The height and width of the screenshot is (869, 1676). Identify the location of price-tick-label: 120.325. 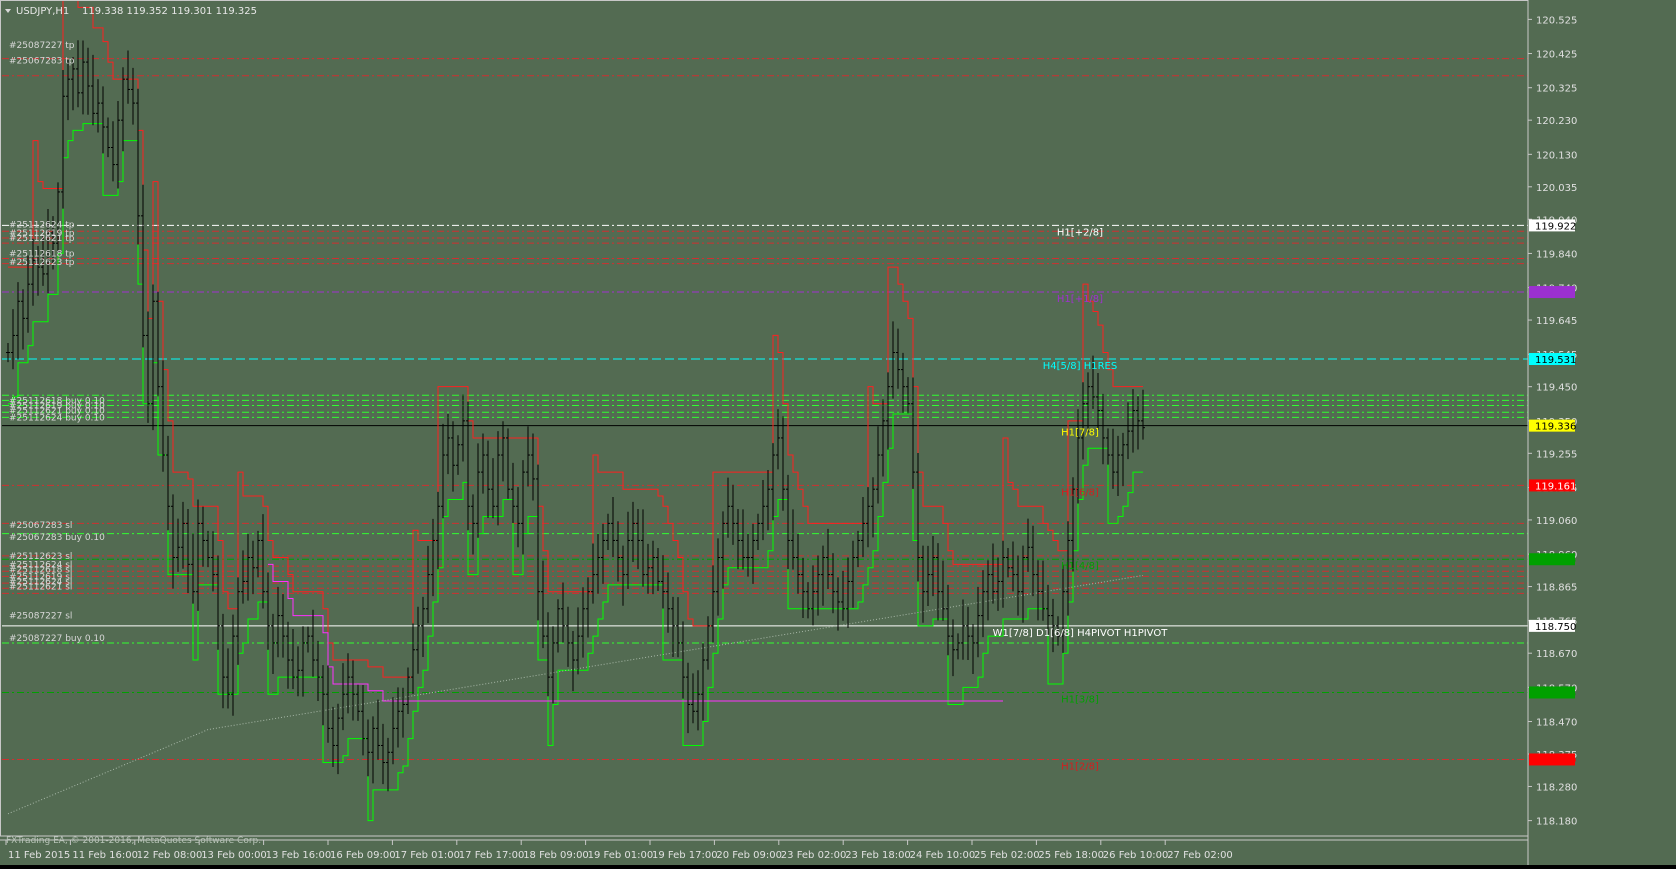
(1556, 89).